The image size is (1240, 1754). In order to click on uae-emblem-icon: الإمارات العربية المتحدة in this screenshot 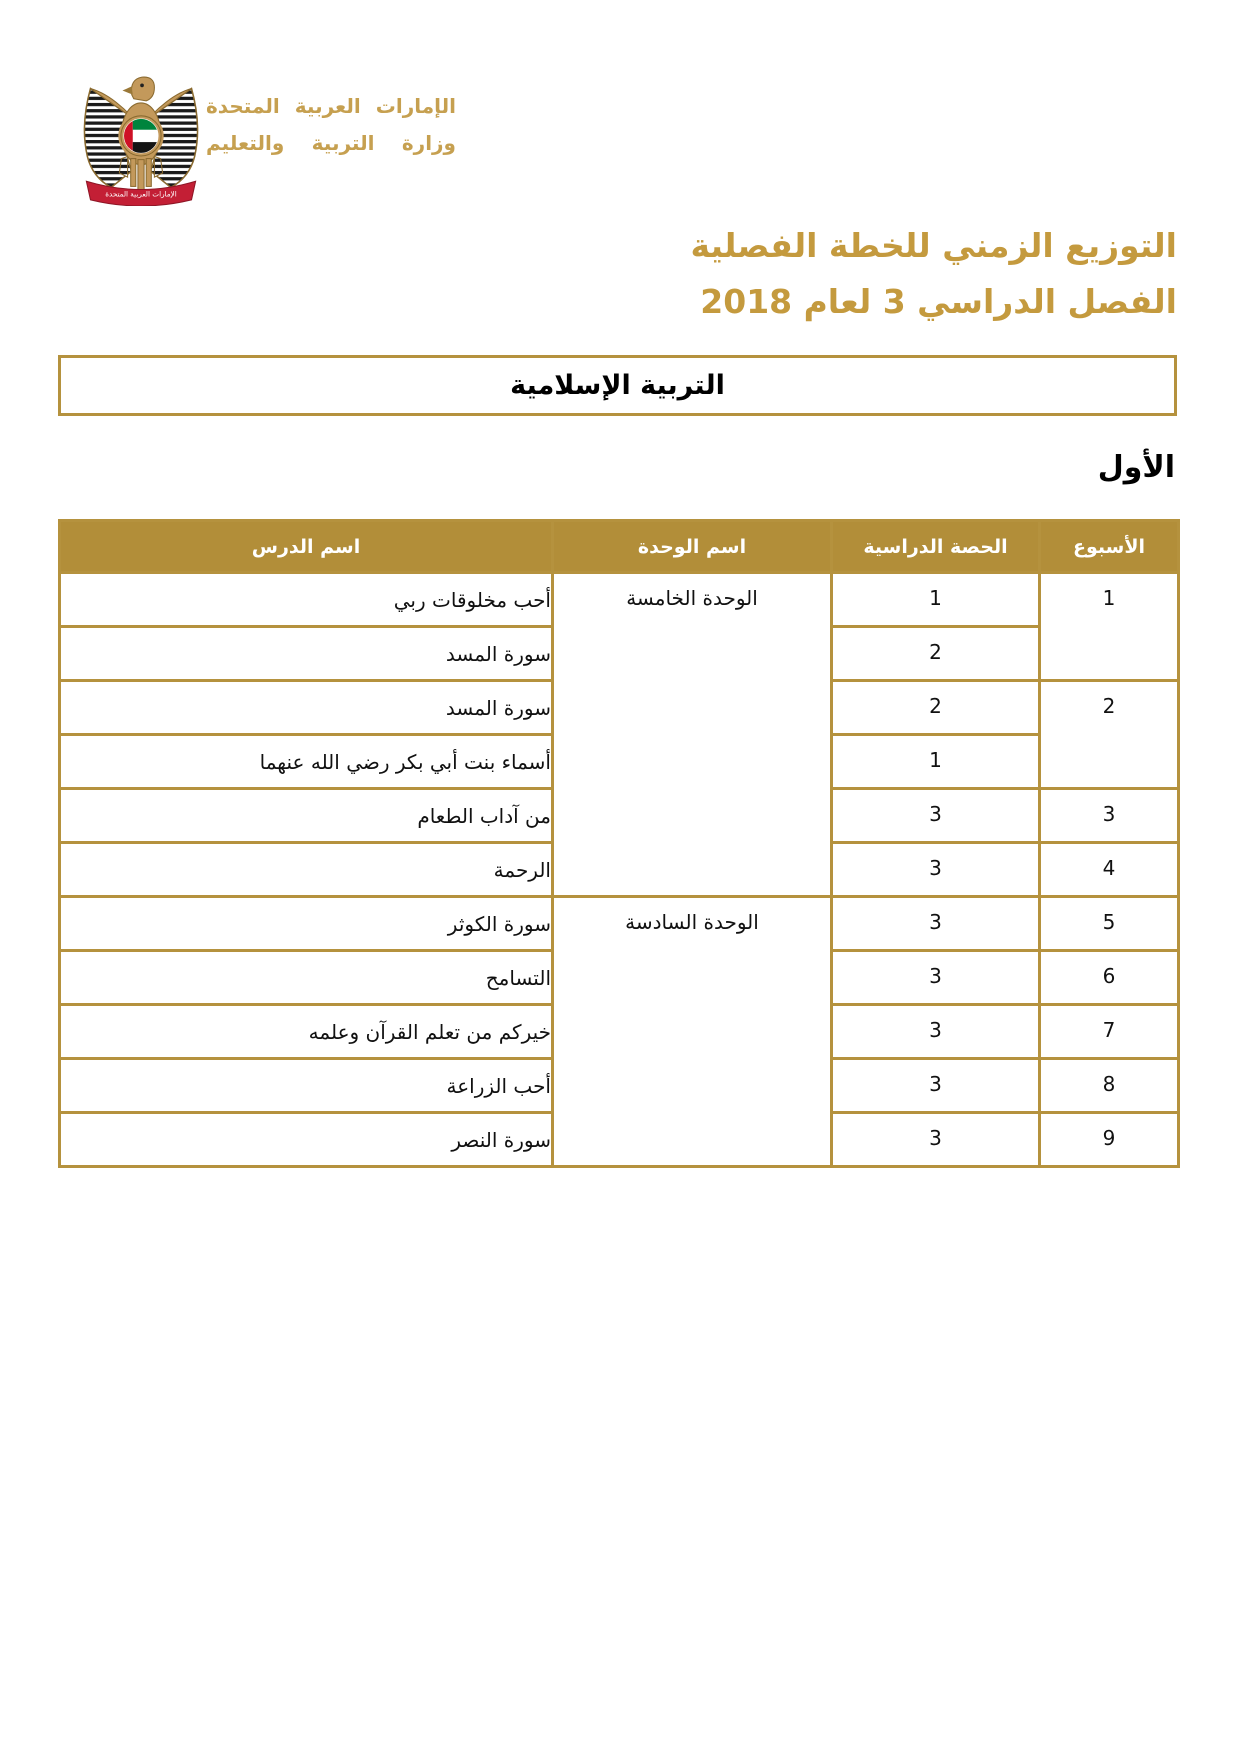, I will do `click(141, 141)`.